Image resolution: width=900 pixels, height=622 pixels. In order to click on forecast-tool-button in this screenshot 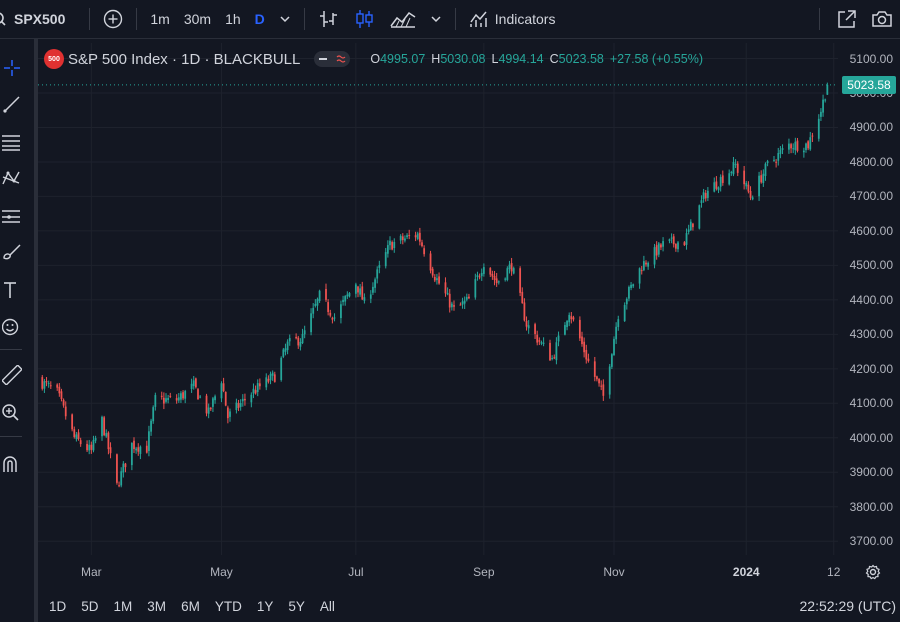, I will do `click(12, 216)`.